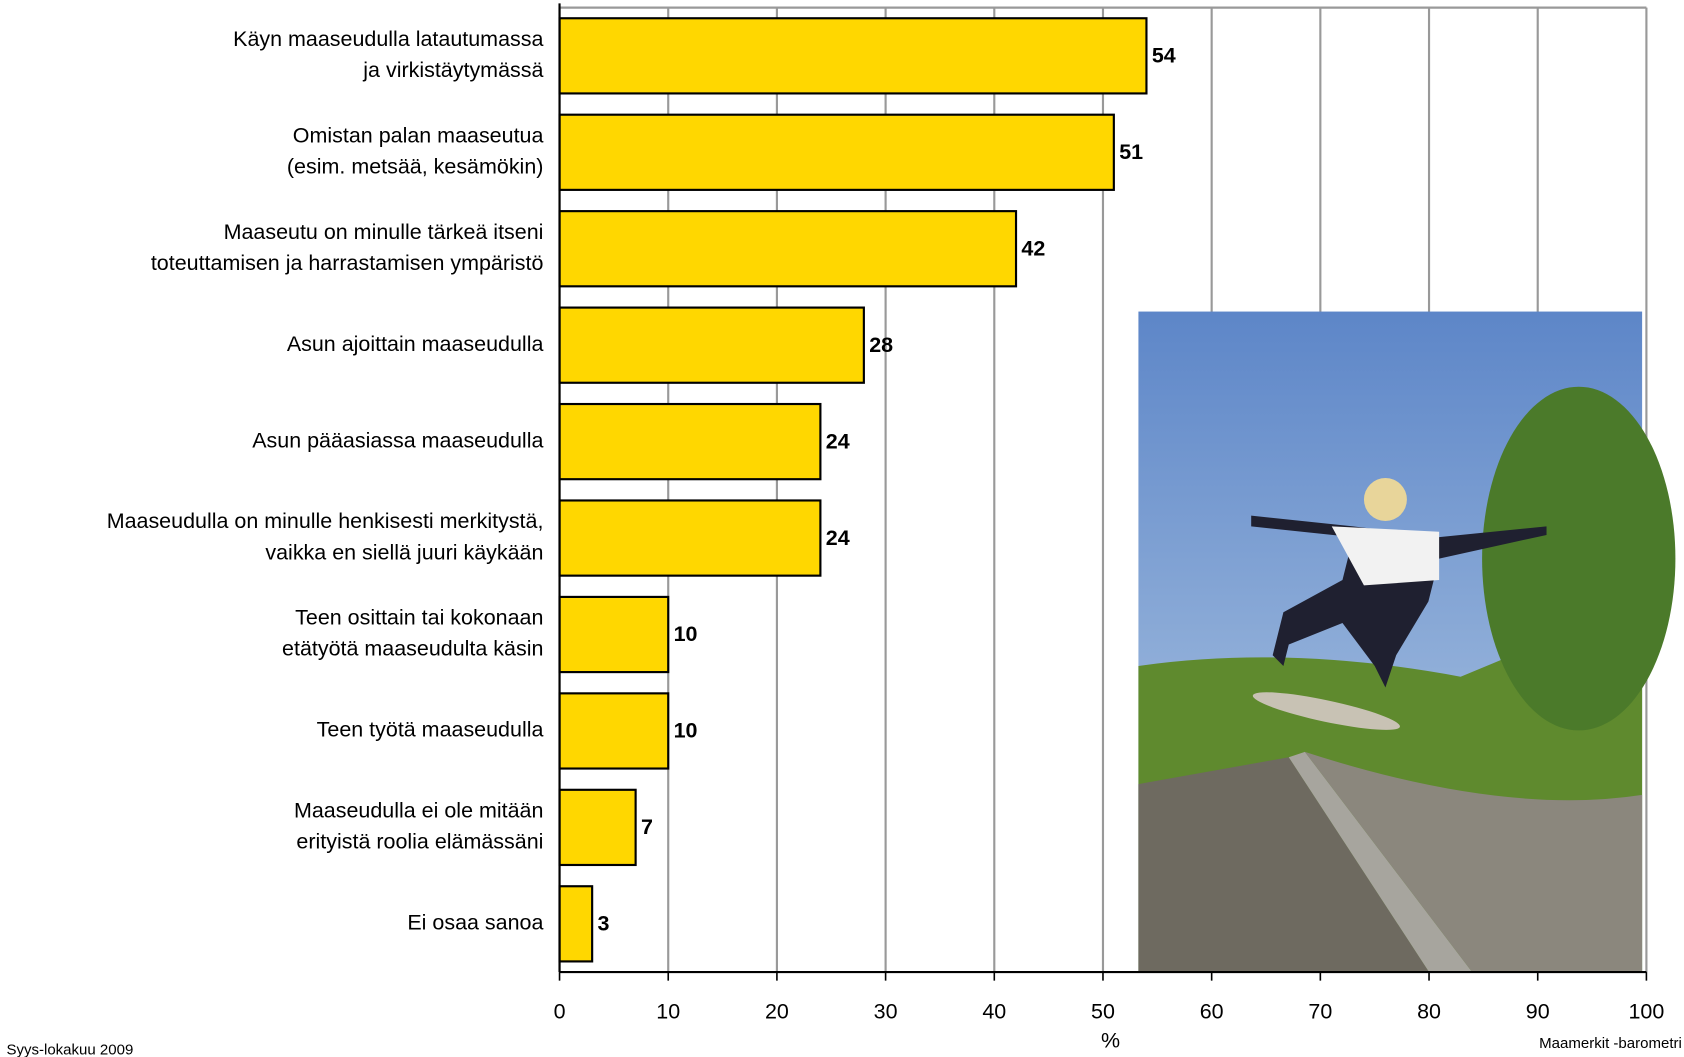  I want to click on x-tick-label: 20, so click(777, 1012).